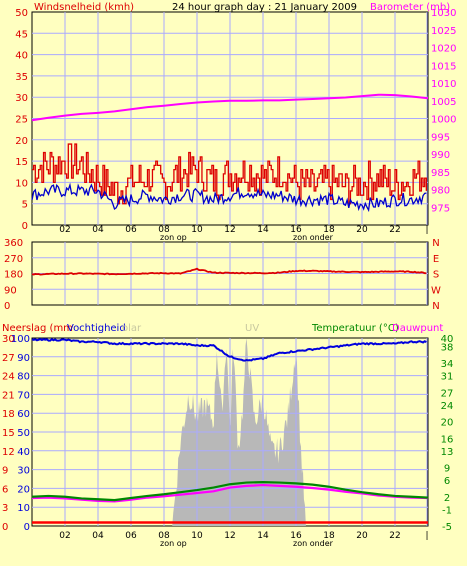  What do you see at coordinates (443, 84) in the screenshot?
I see `barometer-tick-label: 1010` at bounding box center [443, 84].